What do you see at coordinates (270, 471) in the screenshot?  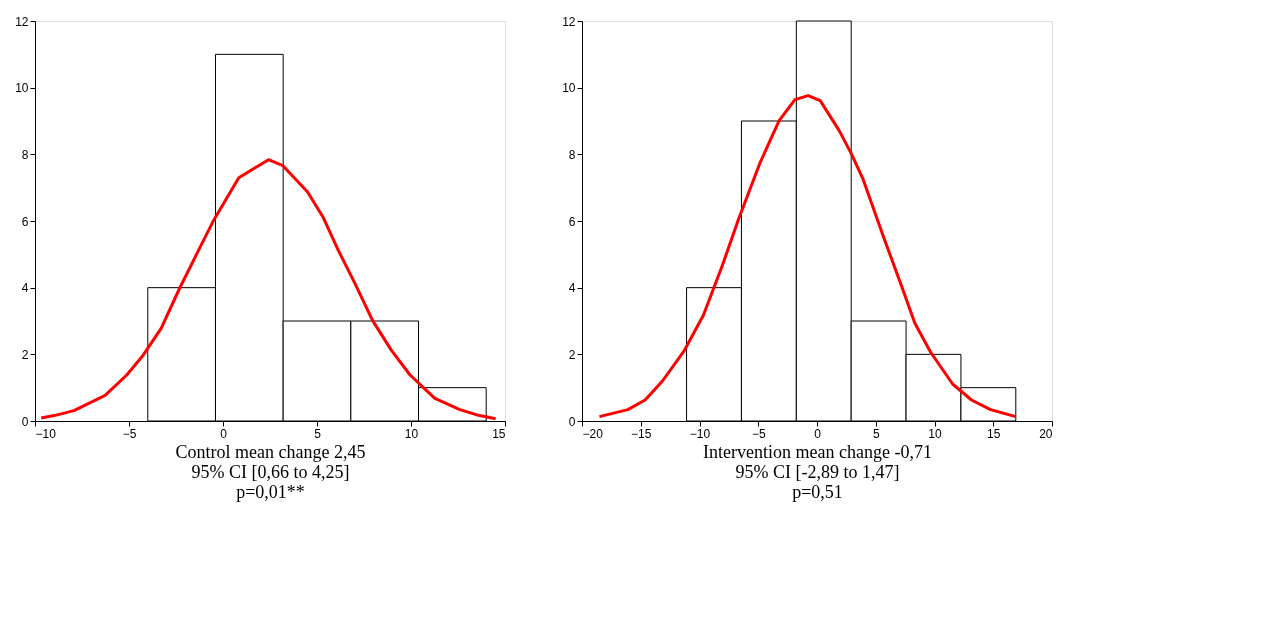 I see `x-axis-title: Control mean change 2,45 95% CI [0,66 to 4,25] p=0,01**` at bounding box center [270, 471].